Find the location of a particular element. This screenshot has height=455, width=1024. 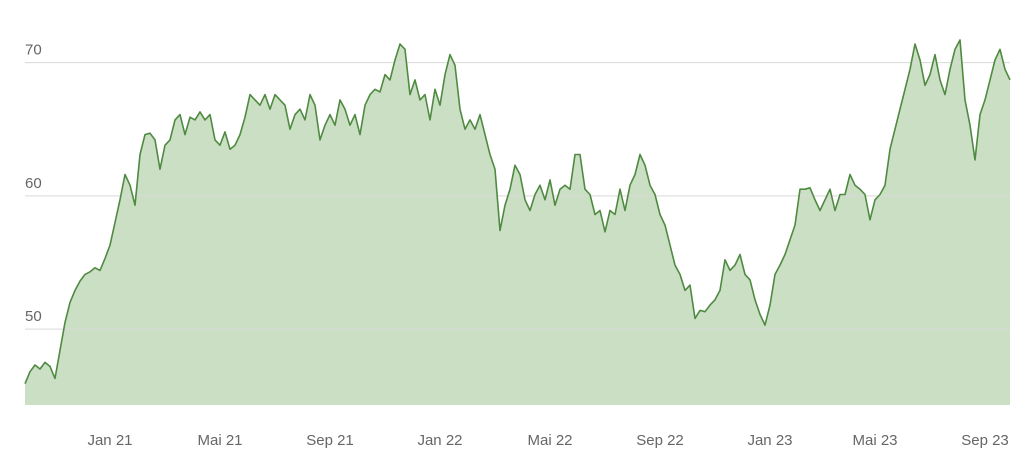

y-tick-label: 60 is located at coordinates (33, 183).